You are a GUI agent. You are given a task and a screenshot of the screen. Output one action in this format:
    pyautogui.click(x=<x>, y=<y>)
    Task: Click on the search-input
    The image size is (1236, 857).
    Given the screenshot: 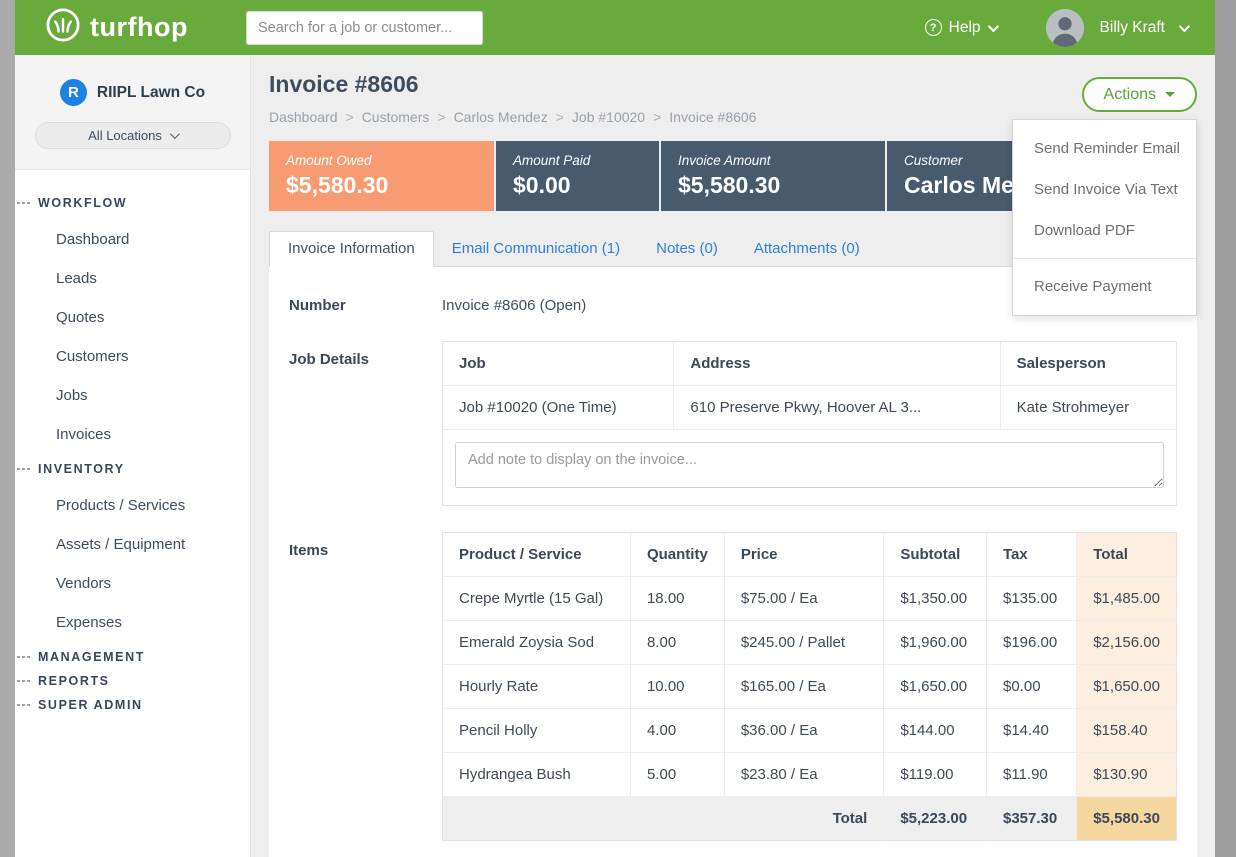 What is the action you would take?
    pyautogui.click(x=364, y=27)
    